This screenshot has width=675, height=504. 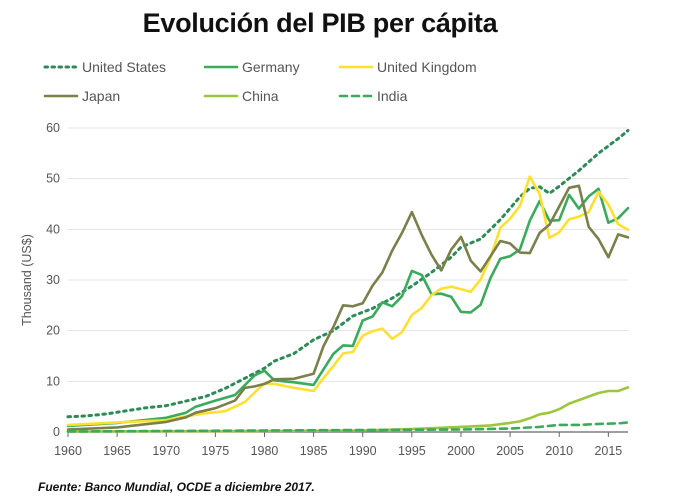 I want to click on y-axis: 0 10 20 30 40 50 60, so click(x=53, y=280).